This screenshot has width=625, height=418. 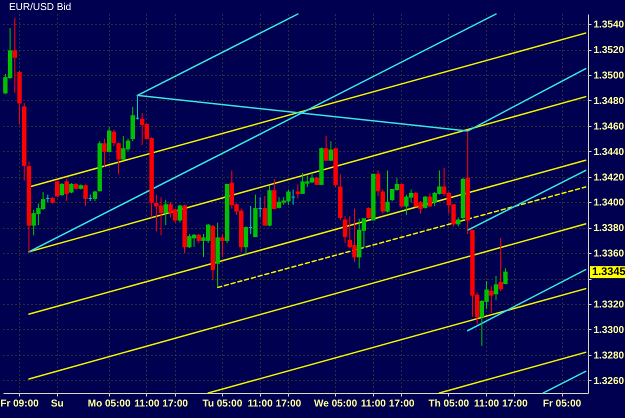 I want to click on y-tick-label: 1.3500, so click(x=609, y=76).